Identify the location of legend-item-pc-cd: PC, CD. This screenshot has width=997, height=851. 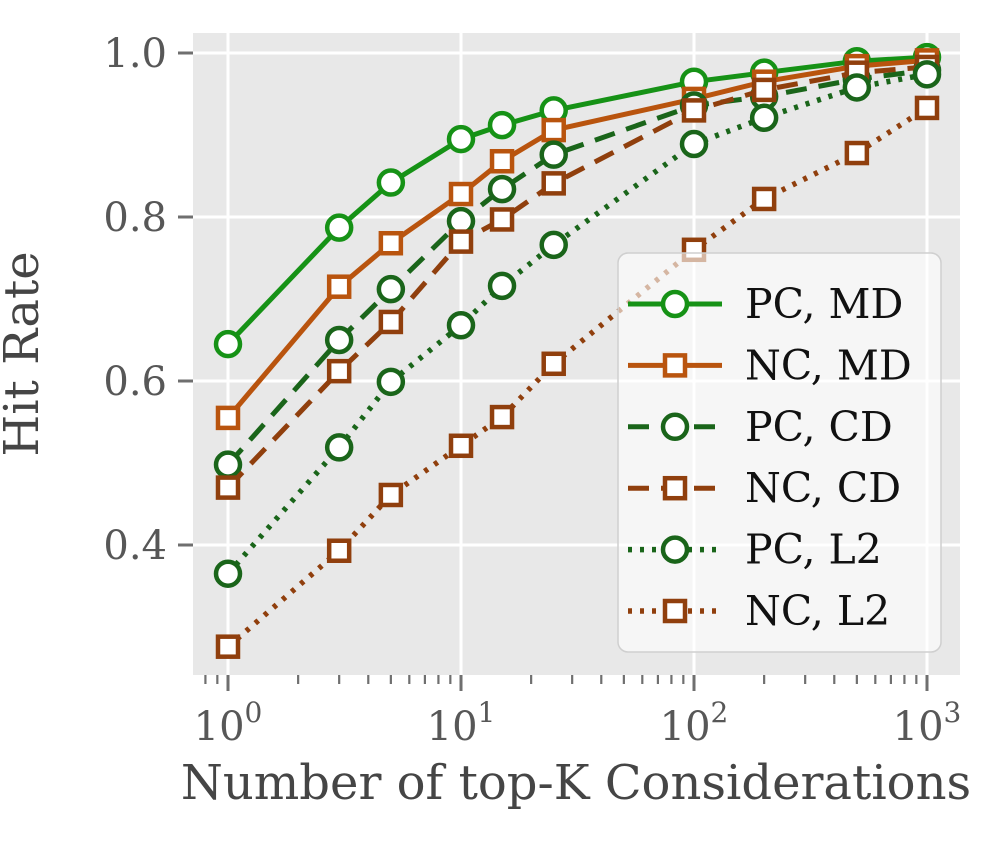
(760, 427).